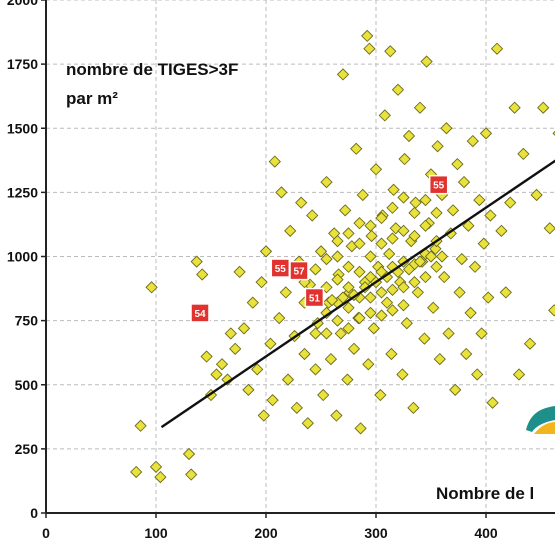  Describe the element at coordinates (266, 533) in the screenshot. I see `x-tick-label: 200` at that location.